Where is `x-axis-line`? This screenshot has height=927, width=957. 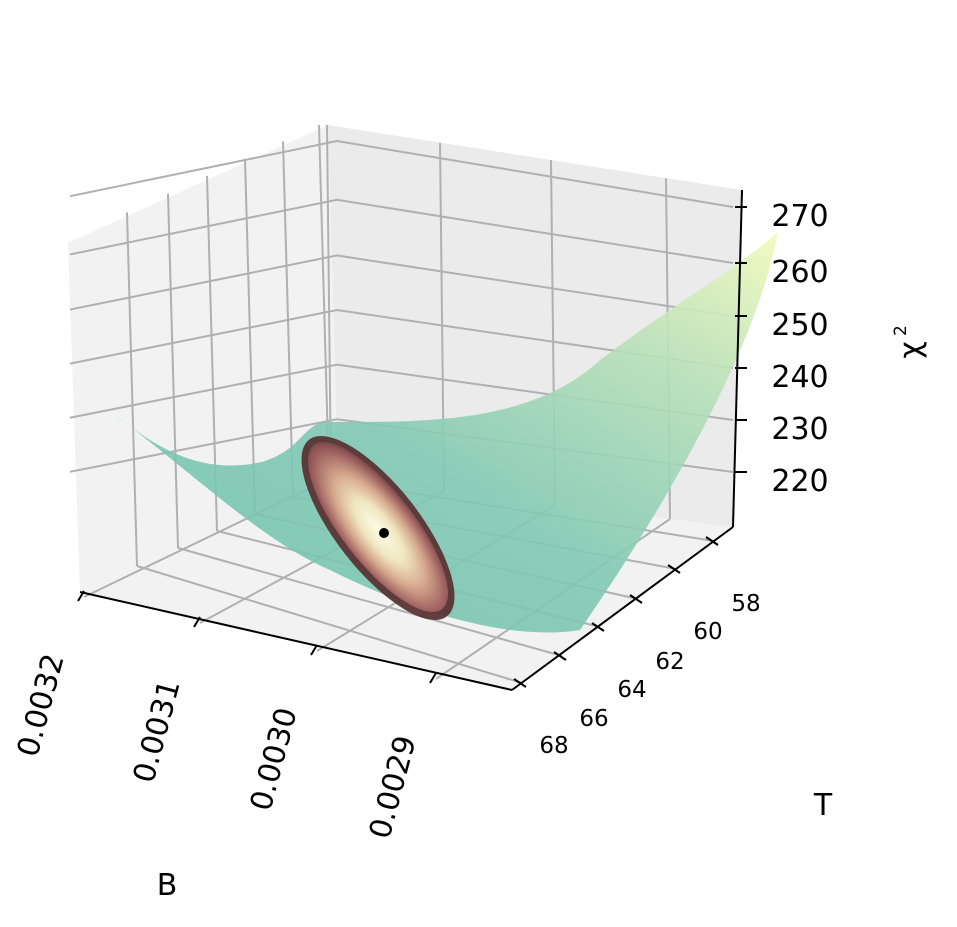
x-axis-line is located at coordinates (296, 641).